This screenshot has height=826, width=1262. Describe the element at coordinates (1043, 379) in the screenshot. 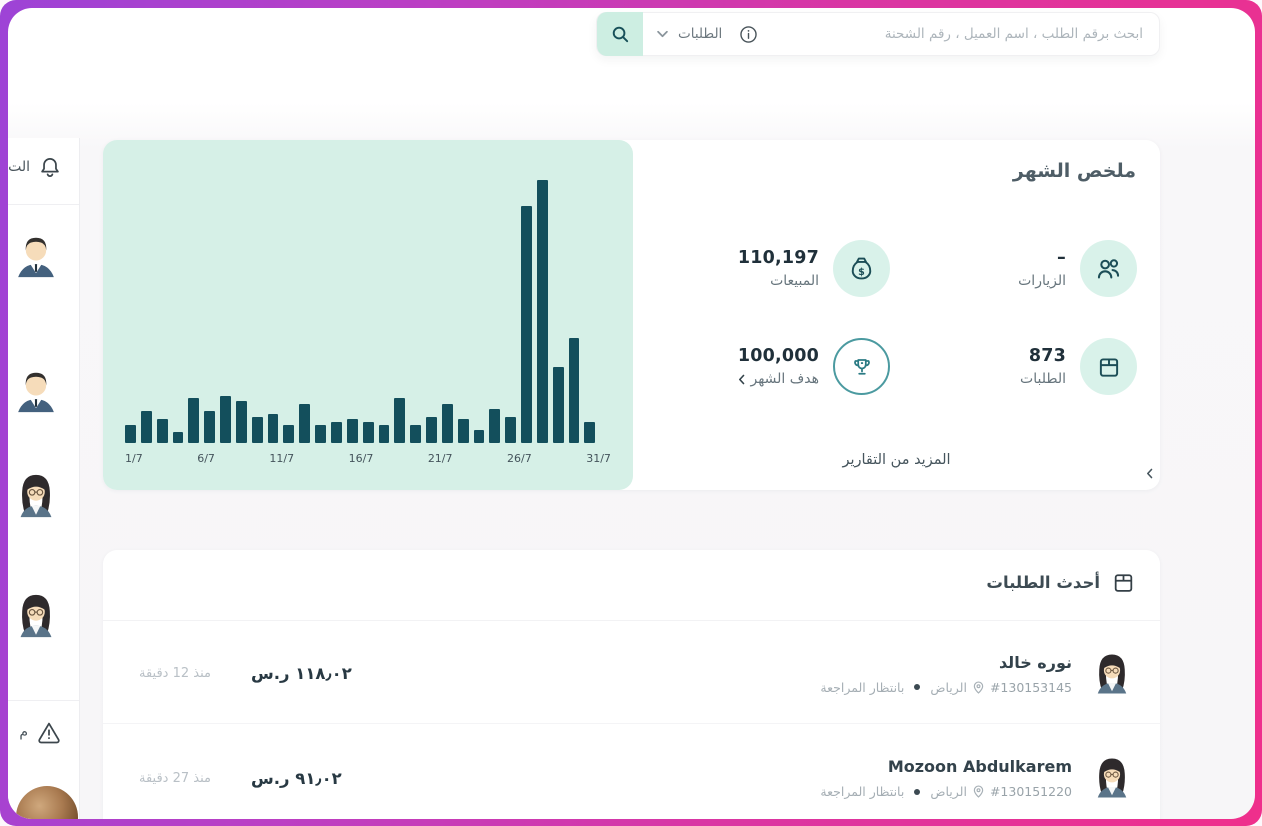

I see `orders-label: الطلبات` at that location.